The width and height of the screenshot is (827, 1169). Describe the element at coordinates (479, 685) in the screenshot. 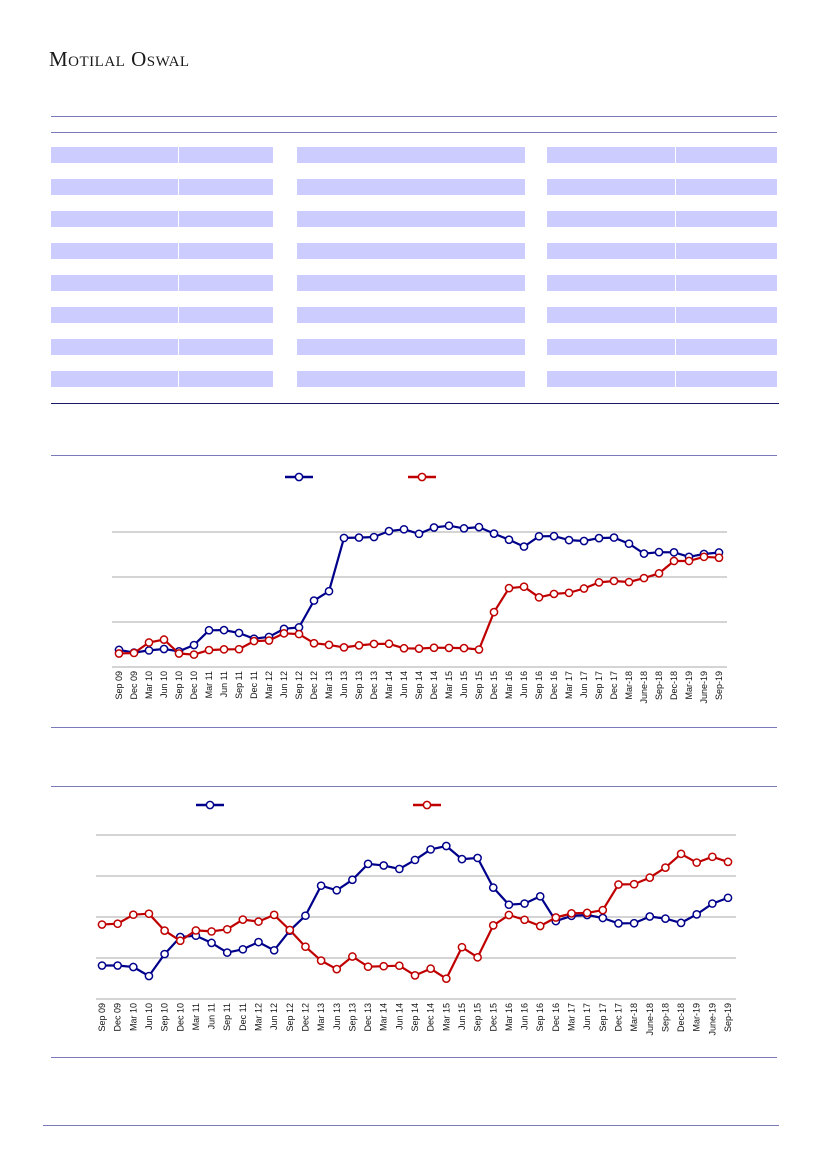

I see `x-tick-label: Sep 15` at that location.